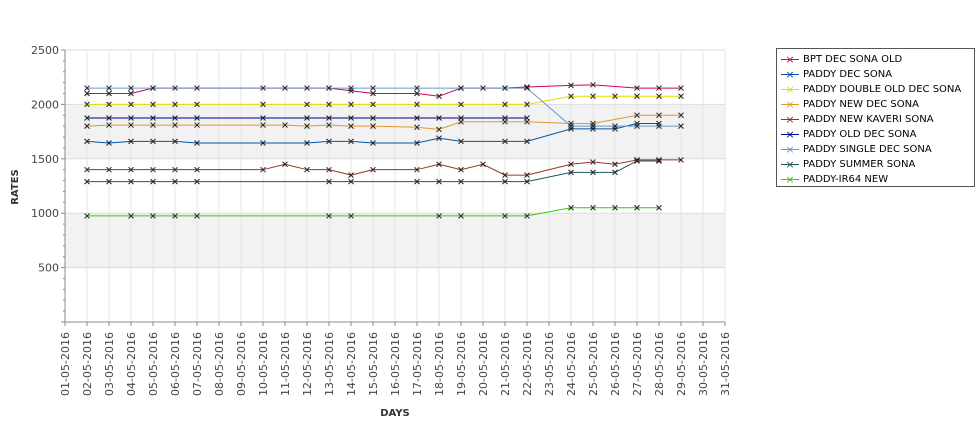 The image size is (975, 429). I want to click on x-tick-label: 31-05-2016, so click(725, 364).